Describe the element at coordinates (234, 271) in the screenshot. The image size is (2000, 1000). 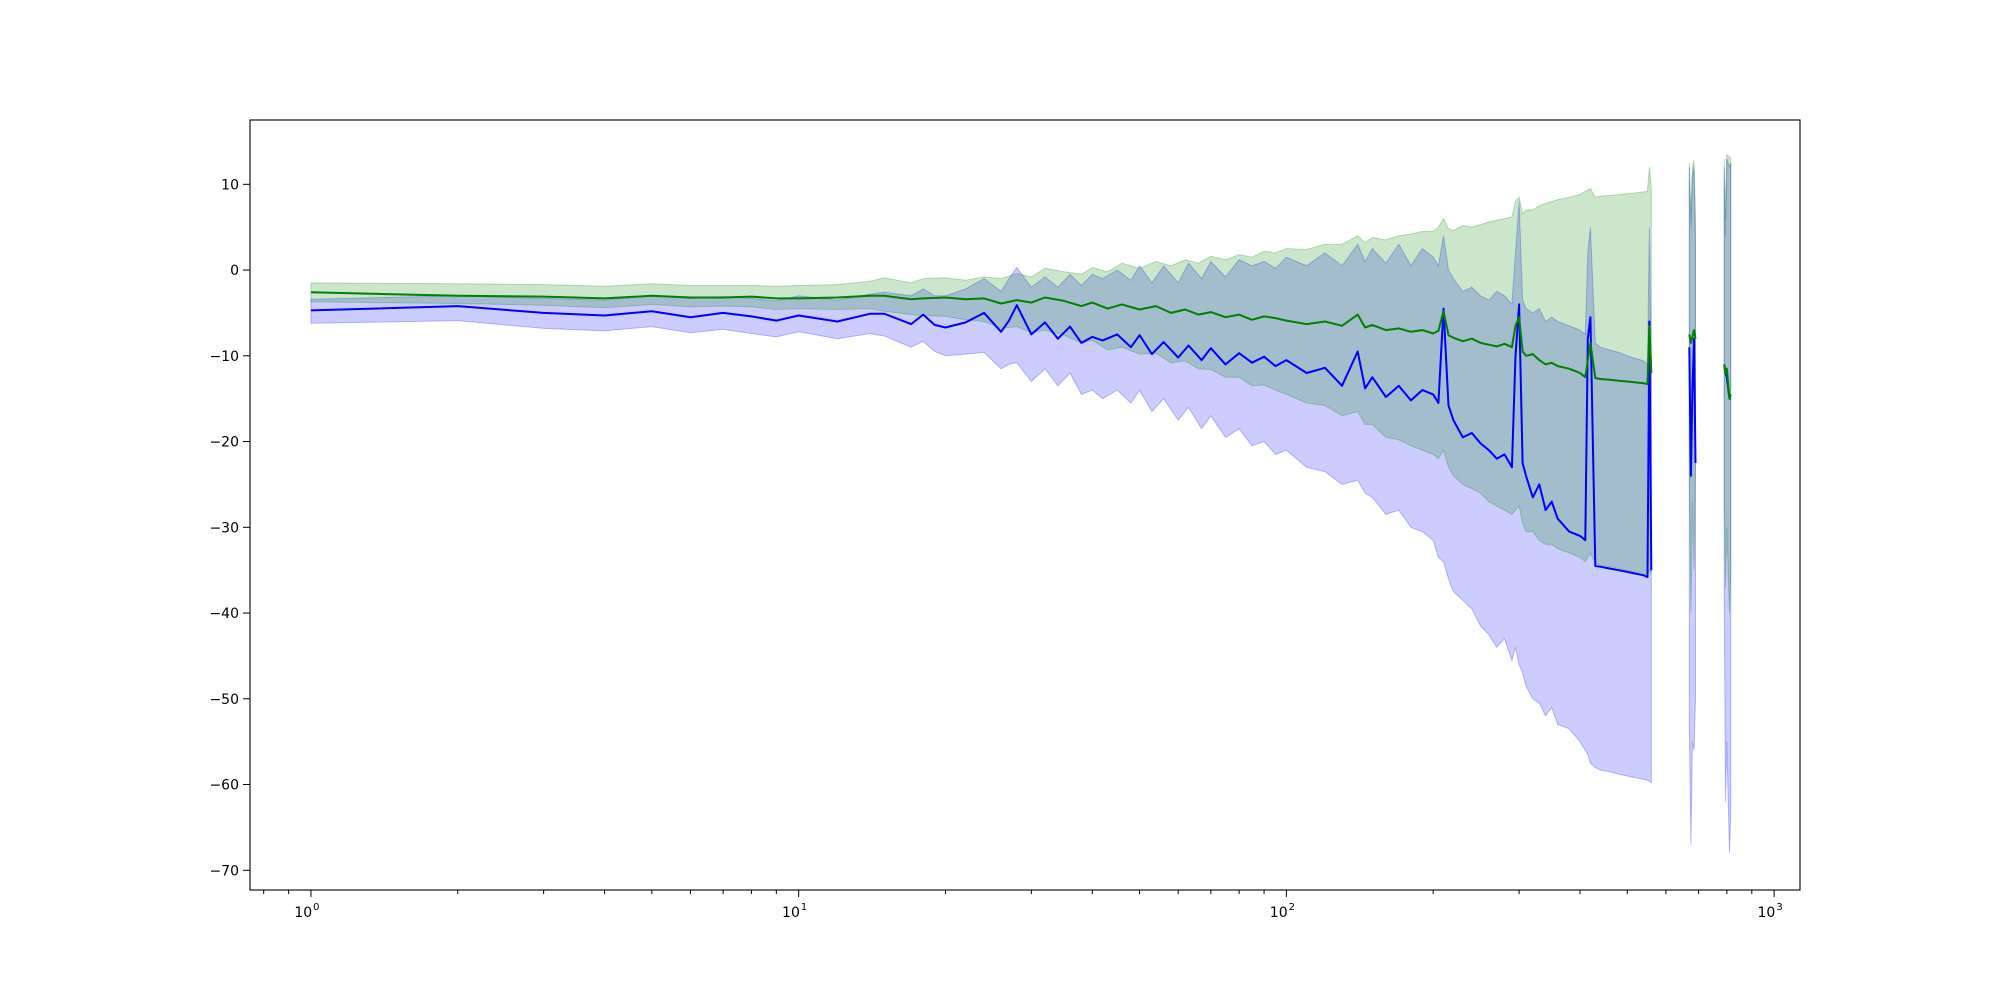
I see `y-tick-label-1: 0` at that location.